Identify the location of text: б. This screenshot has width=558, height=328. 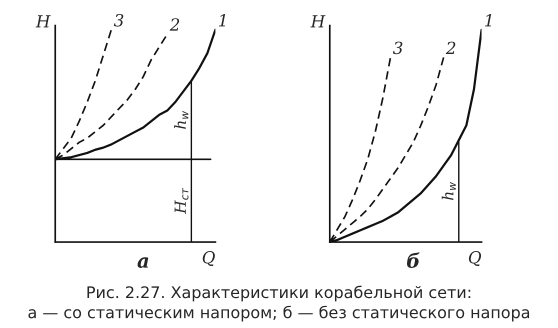
(413, 260).